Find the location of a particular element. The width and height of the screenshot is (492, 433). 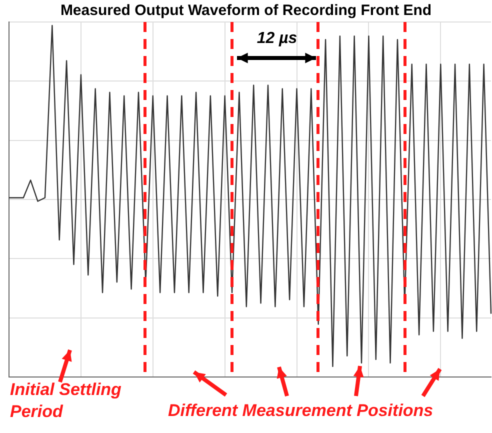

text: Initial Settling Period is located at coordinates (66, 401).